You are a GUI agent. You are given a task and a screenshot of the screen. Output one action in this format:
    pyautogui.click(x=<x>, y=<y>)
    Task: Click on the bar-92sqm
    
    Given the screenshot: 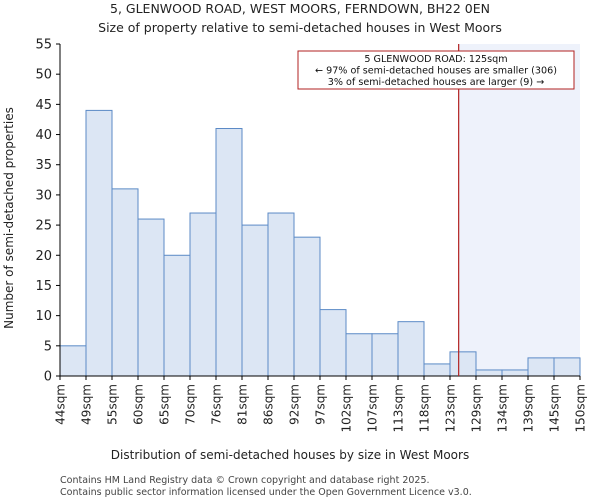 What is the action you would take?
    pyautogui.click(x=307, y=306)
    